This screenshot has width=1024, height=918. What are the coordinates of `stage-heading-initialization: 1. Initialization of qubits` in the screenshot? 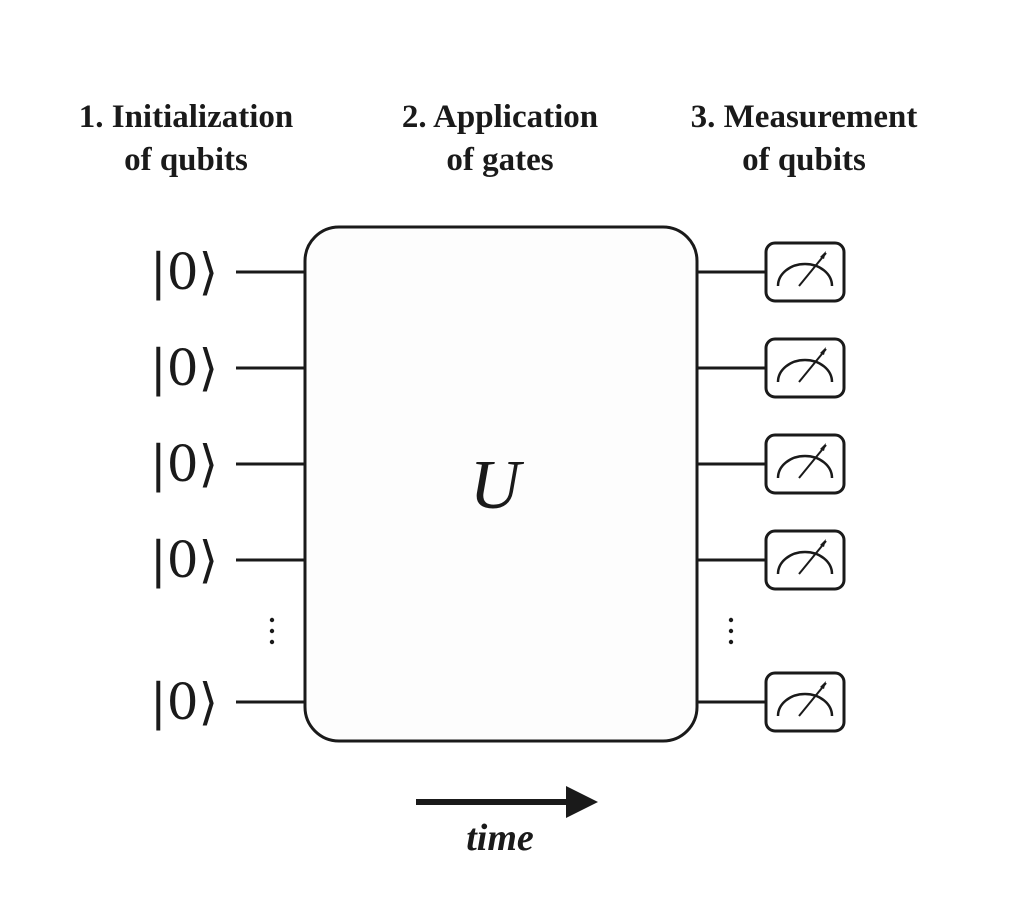 It's located at (186, 138).